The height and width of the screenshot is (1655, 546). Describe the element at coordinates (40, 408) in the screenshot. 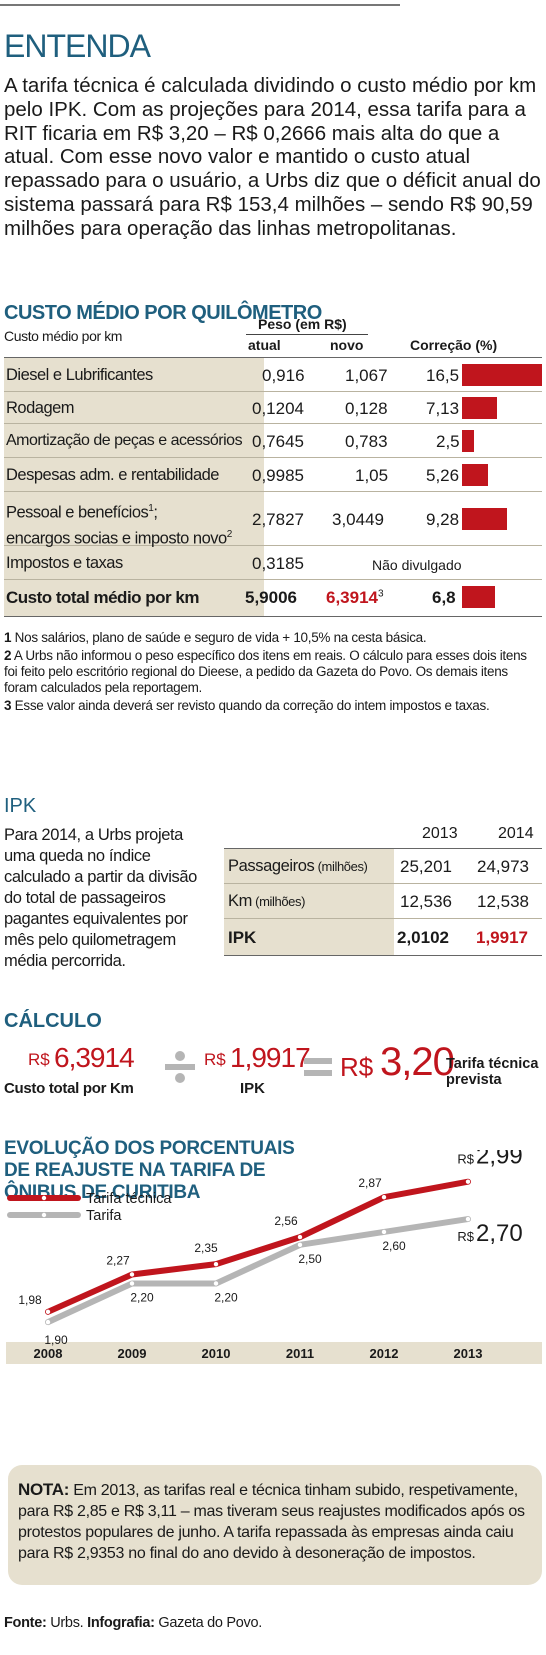

I see `row-label: Rodagem` at that location.